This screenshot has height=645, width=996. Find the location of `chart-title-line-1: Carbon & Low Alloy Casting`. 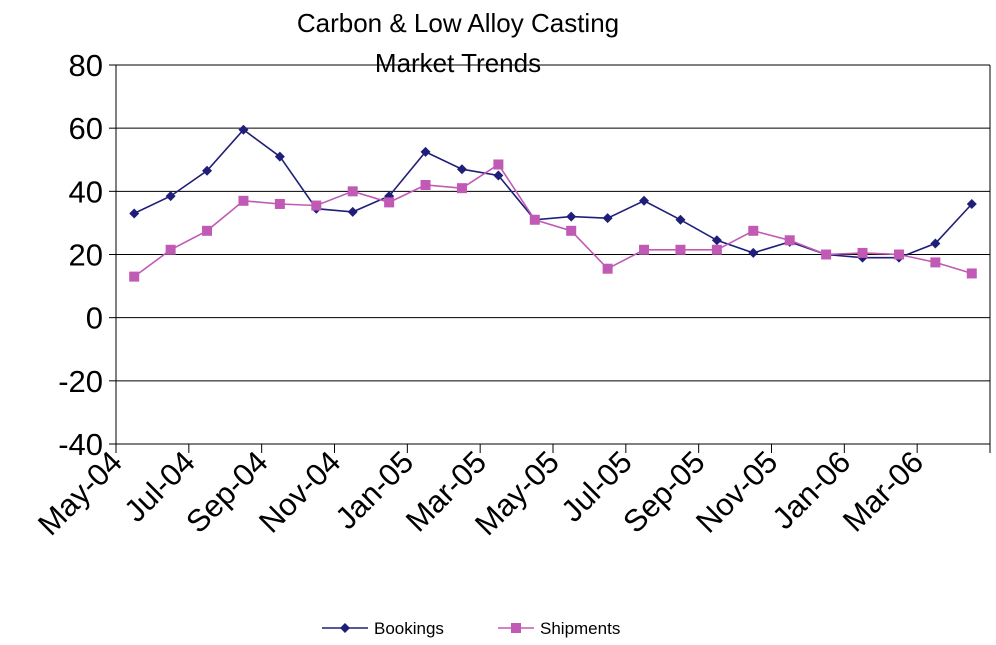

chart-title-line-1: Carbon & Low Alloy Casting is located at coordinates (458, 23).